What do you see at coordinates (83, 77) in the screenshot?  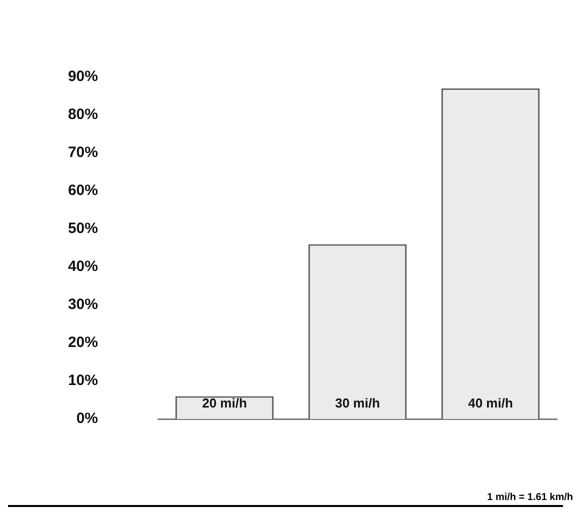 I see `y-tick-label: 90%` at bounding box center [83, 77].